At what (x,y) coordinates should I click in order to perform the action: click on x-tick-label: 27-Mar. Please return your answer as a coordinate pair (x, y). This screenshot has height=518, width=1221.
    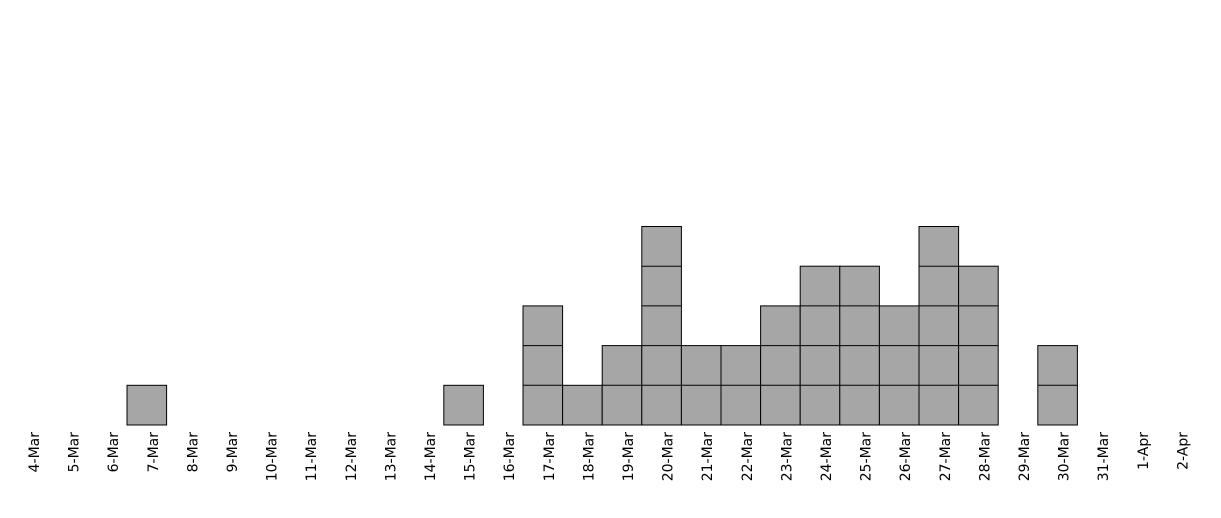
    Looking at the image, I should click on (946, 457).